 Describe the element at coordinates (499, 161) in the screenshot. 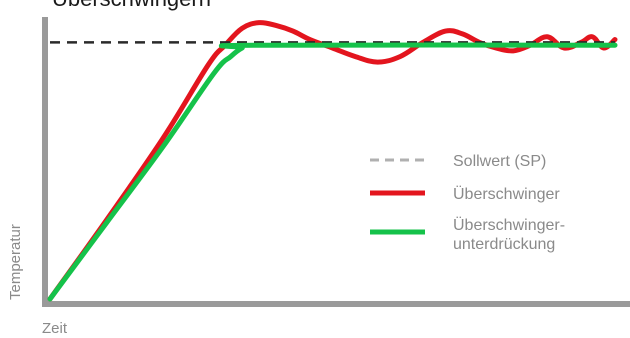

I see `legend-label-setpoint: Sollwert (SP)` at that location.